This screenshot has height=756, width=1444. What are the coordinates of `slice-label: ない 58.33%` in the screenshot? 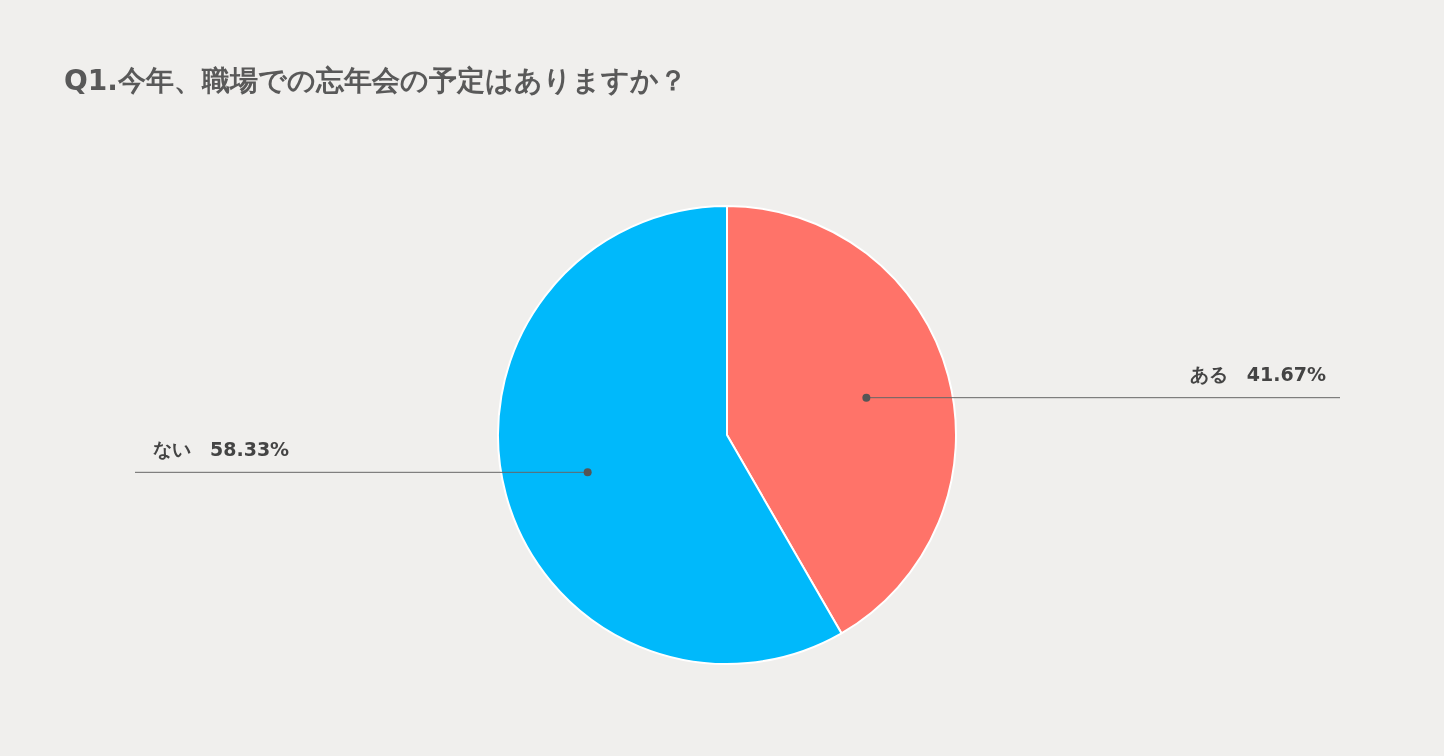 It's located at (221, 448).